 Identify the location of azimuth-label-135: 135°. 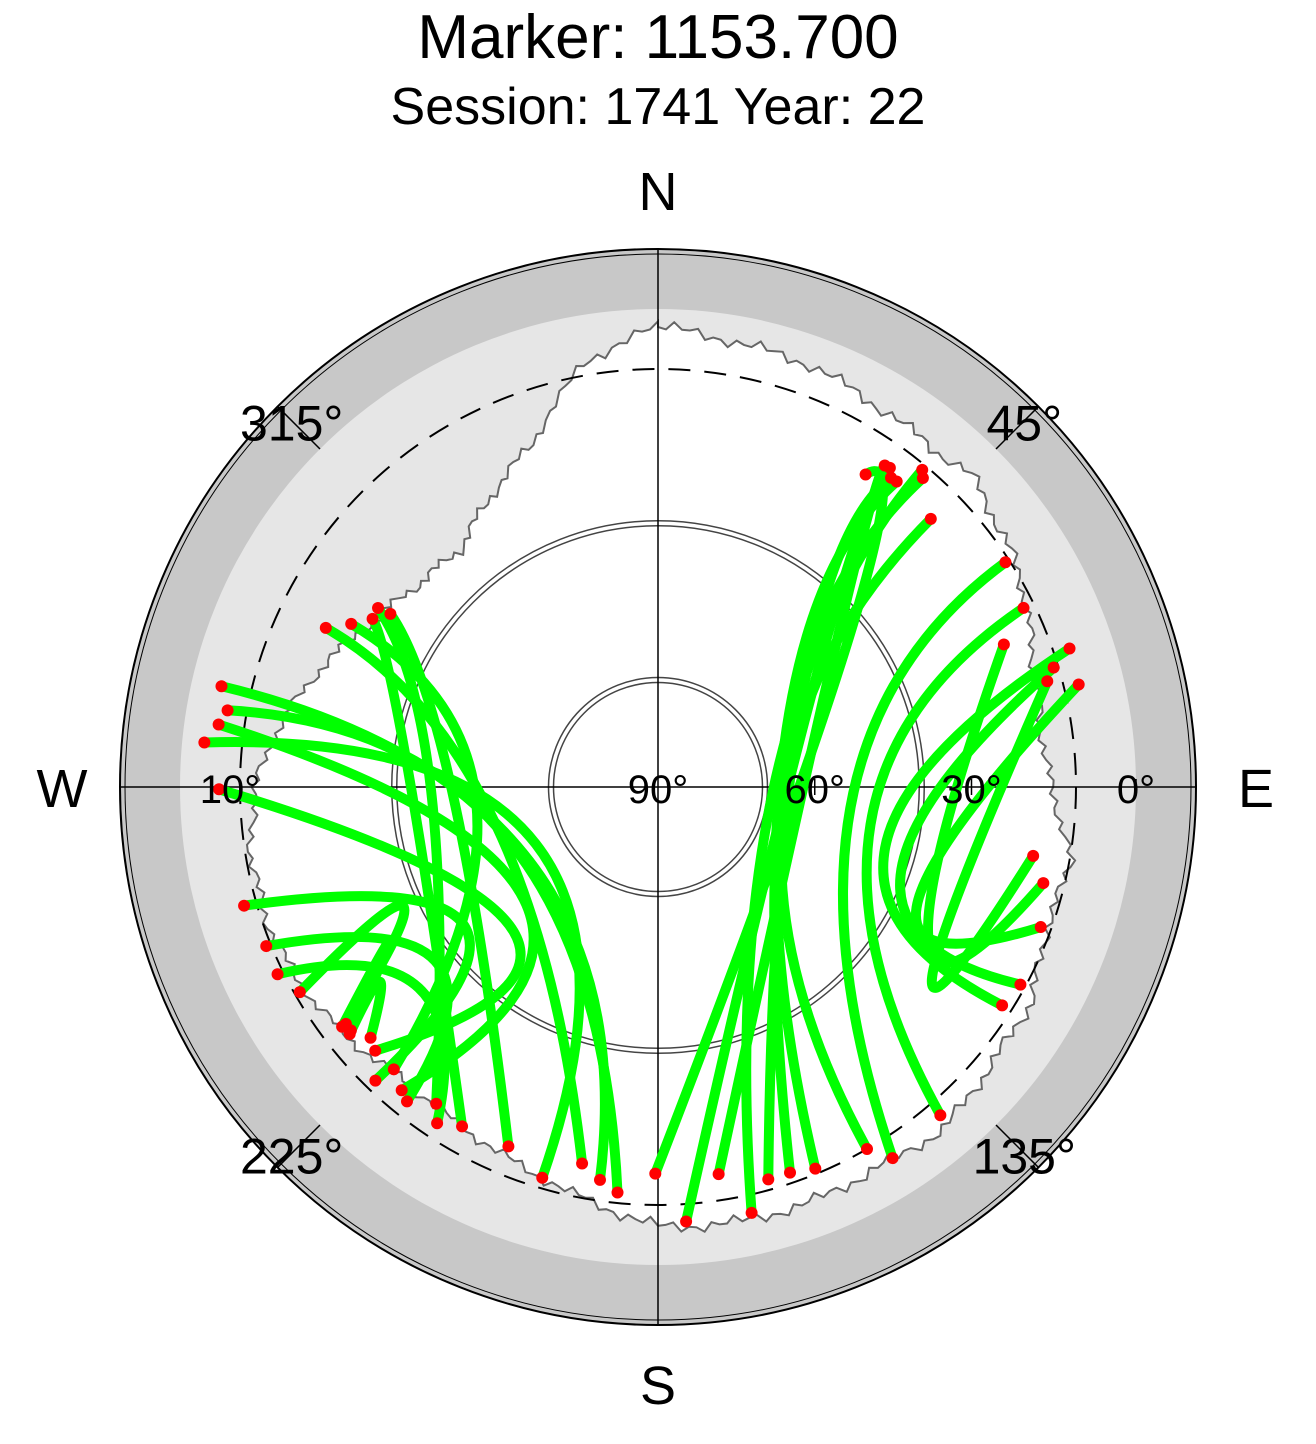
(1024, 1156).